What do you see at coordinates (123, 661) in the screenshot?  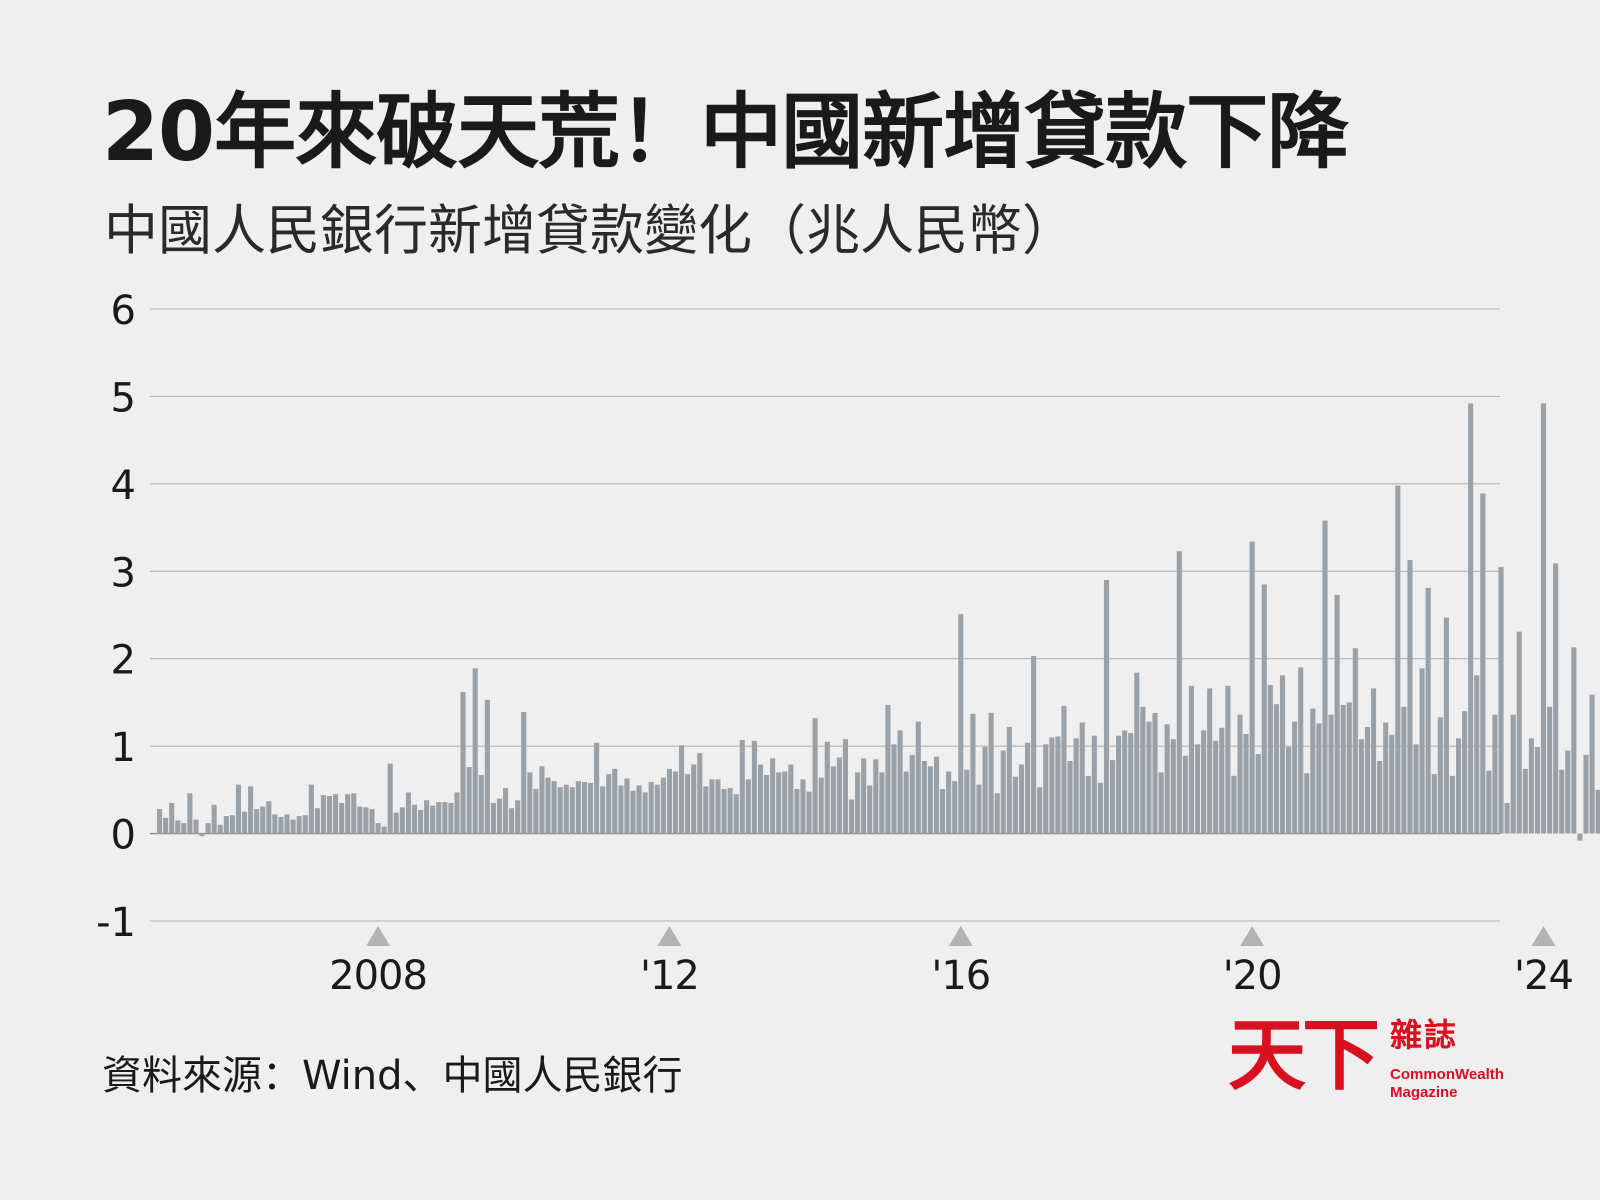 I see `y-tick-label: 2` at bounding box center [123, 661].